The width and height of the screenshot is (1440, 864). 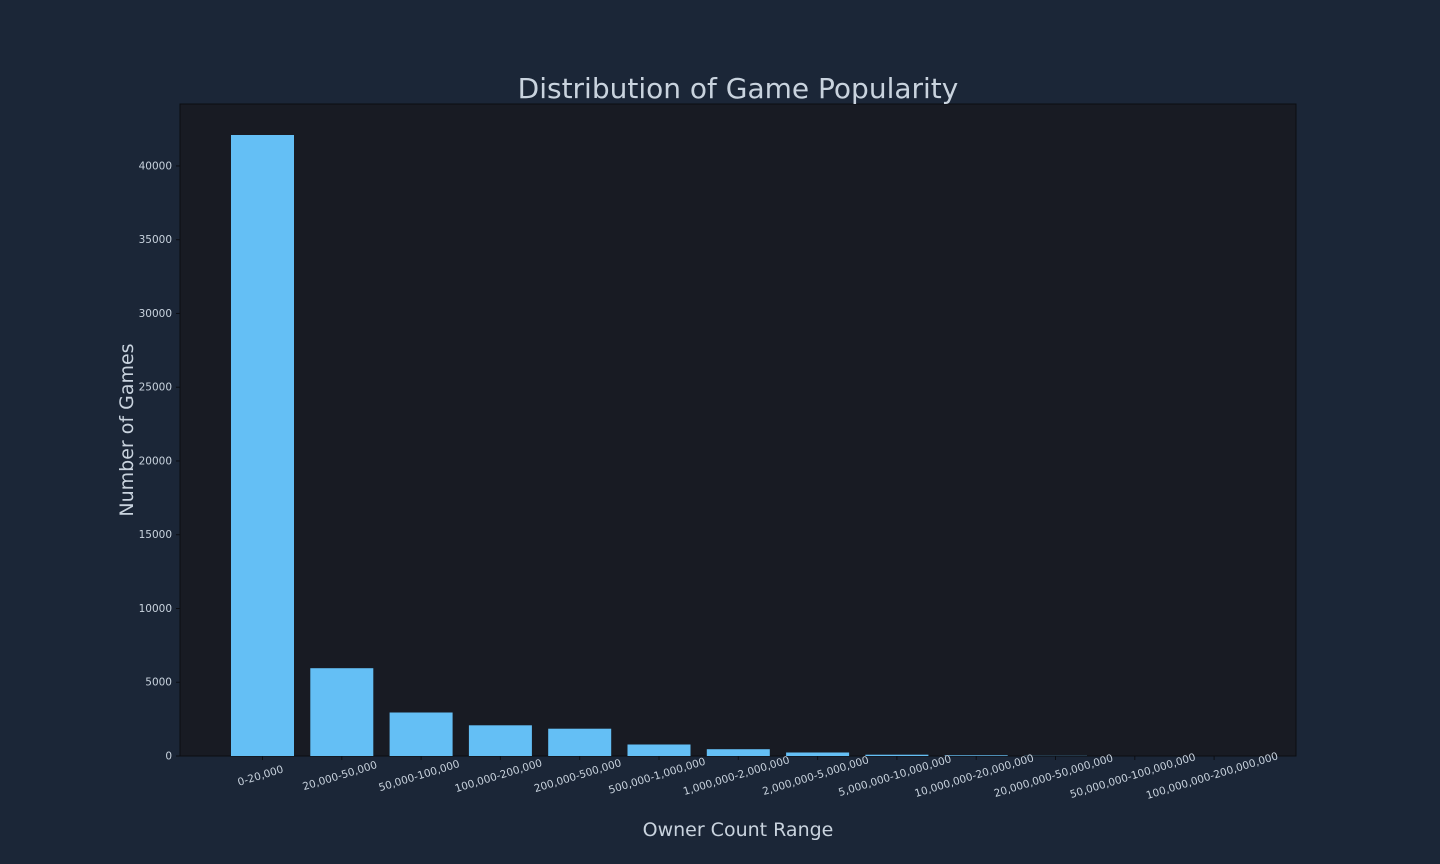 What do you see at coordinates (155, 609) in the screenshot?
I see `y-tick-label: 10000` at bounding box center [155, 609].